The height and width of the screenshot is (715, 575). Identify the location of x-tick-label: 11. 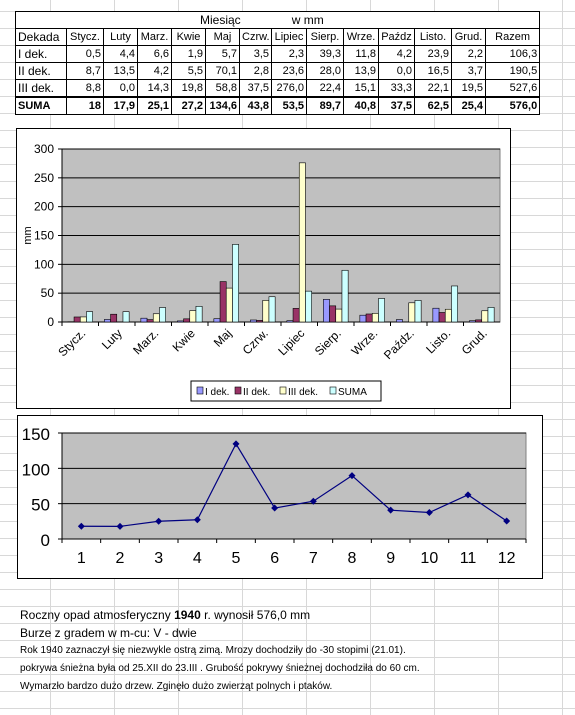
(468, 558).